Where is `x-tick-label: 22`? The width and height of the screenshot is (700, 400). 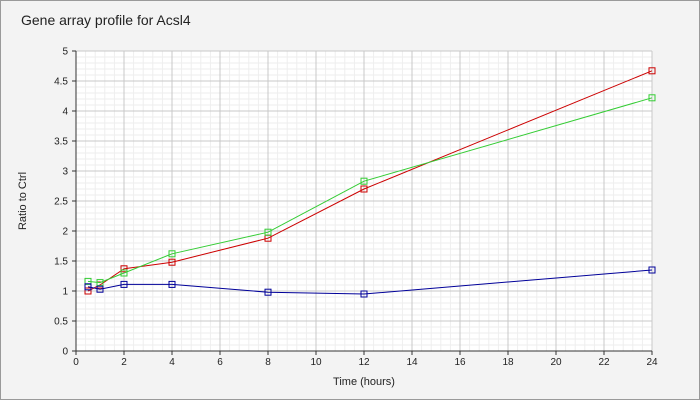
x-tick-label: 22 is located at coordinates (604, 362).